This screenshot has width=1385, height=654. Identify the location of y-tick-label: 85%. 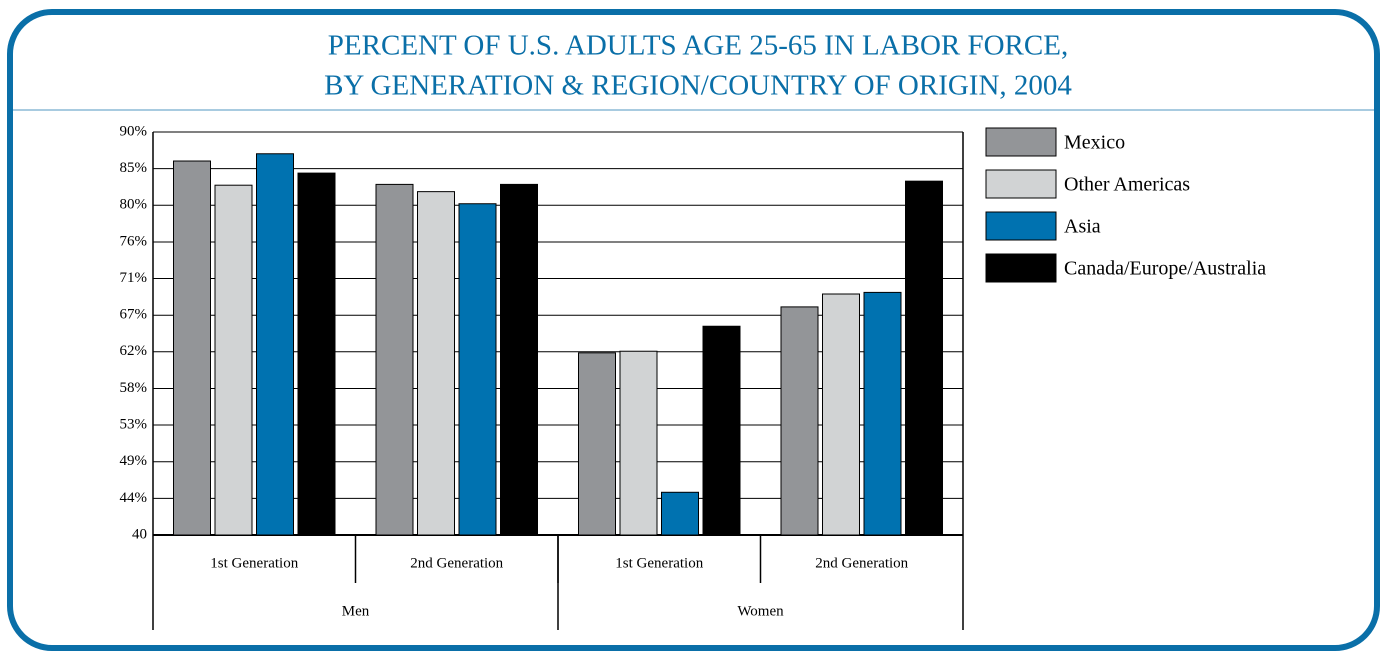
(134, 168).